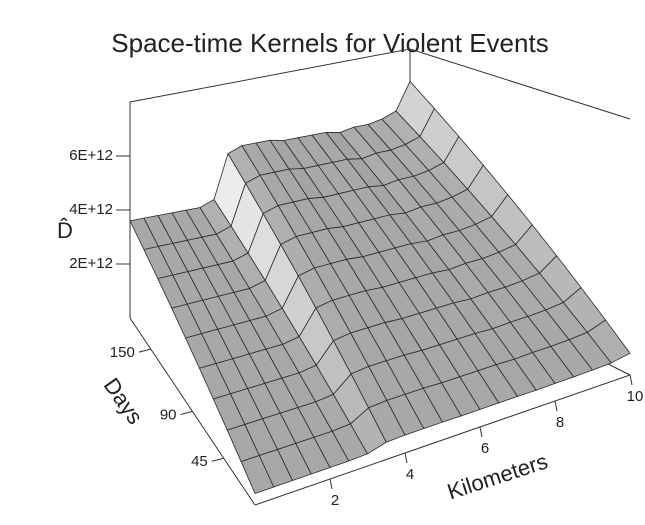 The width and height of the screenshot is (645, 525). I want to click on z-axis-label: D̂, so click(65, 230).